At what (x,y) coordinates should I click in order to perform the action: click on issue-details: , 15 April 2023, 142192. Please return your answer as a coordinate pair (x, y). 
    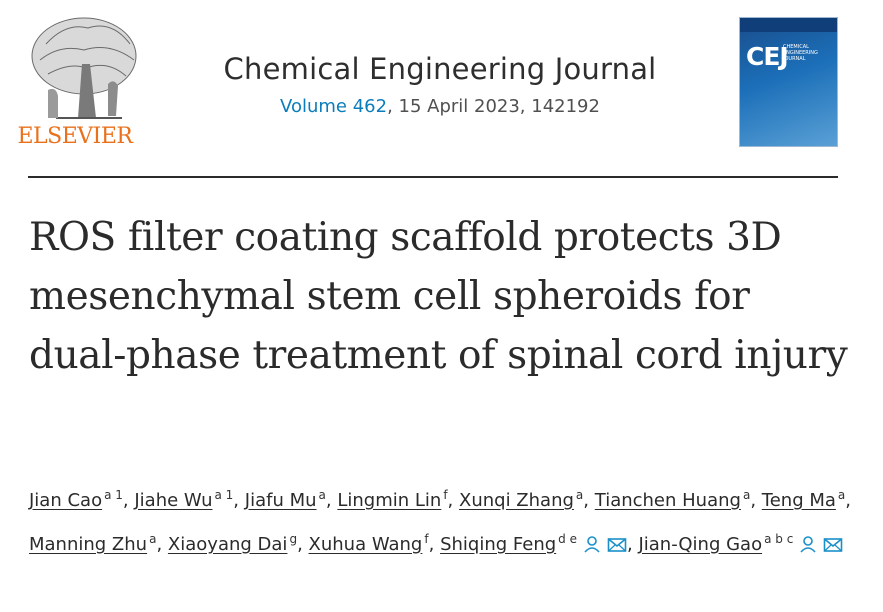
    Looking at the image, I should click on (493, 106).